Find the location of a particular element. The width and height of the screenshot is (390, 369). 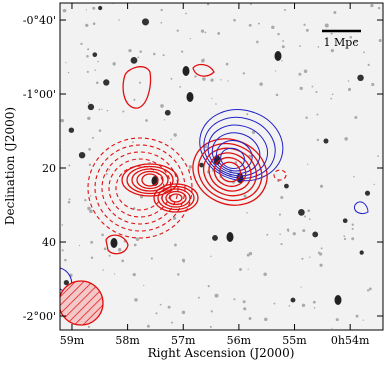

x-tick-label: 59m is located at coordinates (72, 340).